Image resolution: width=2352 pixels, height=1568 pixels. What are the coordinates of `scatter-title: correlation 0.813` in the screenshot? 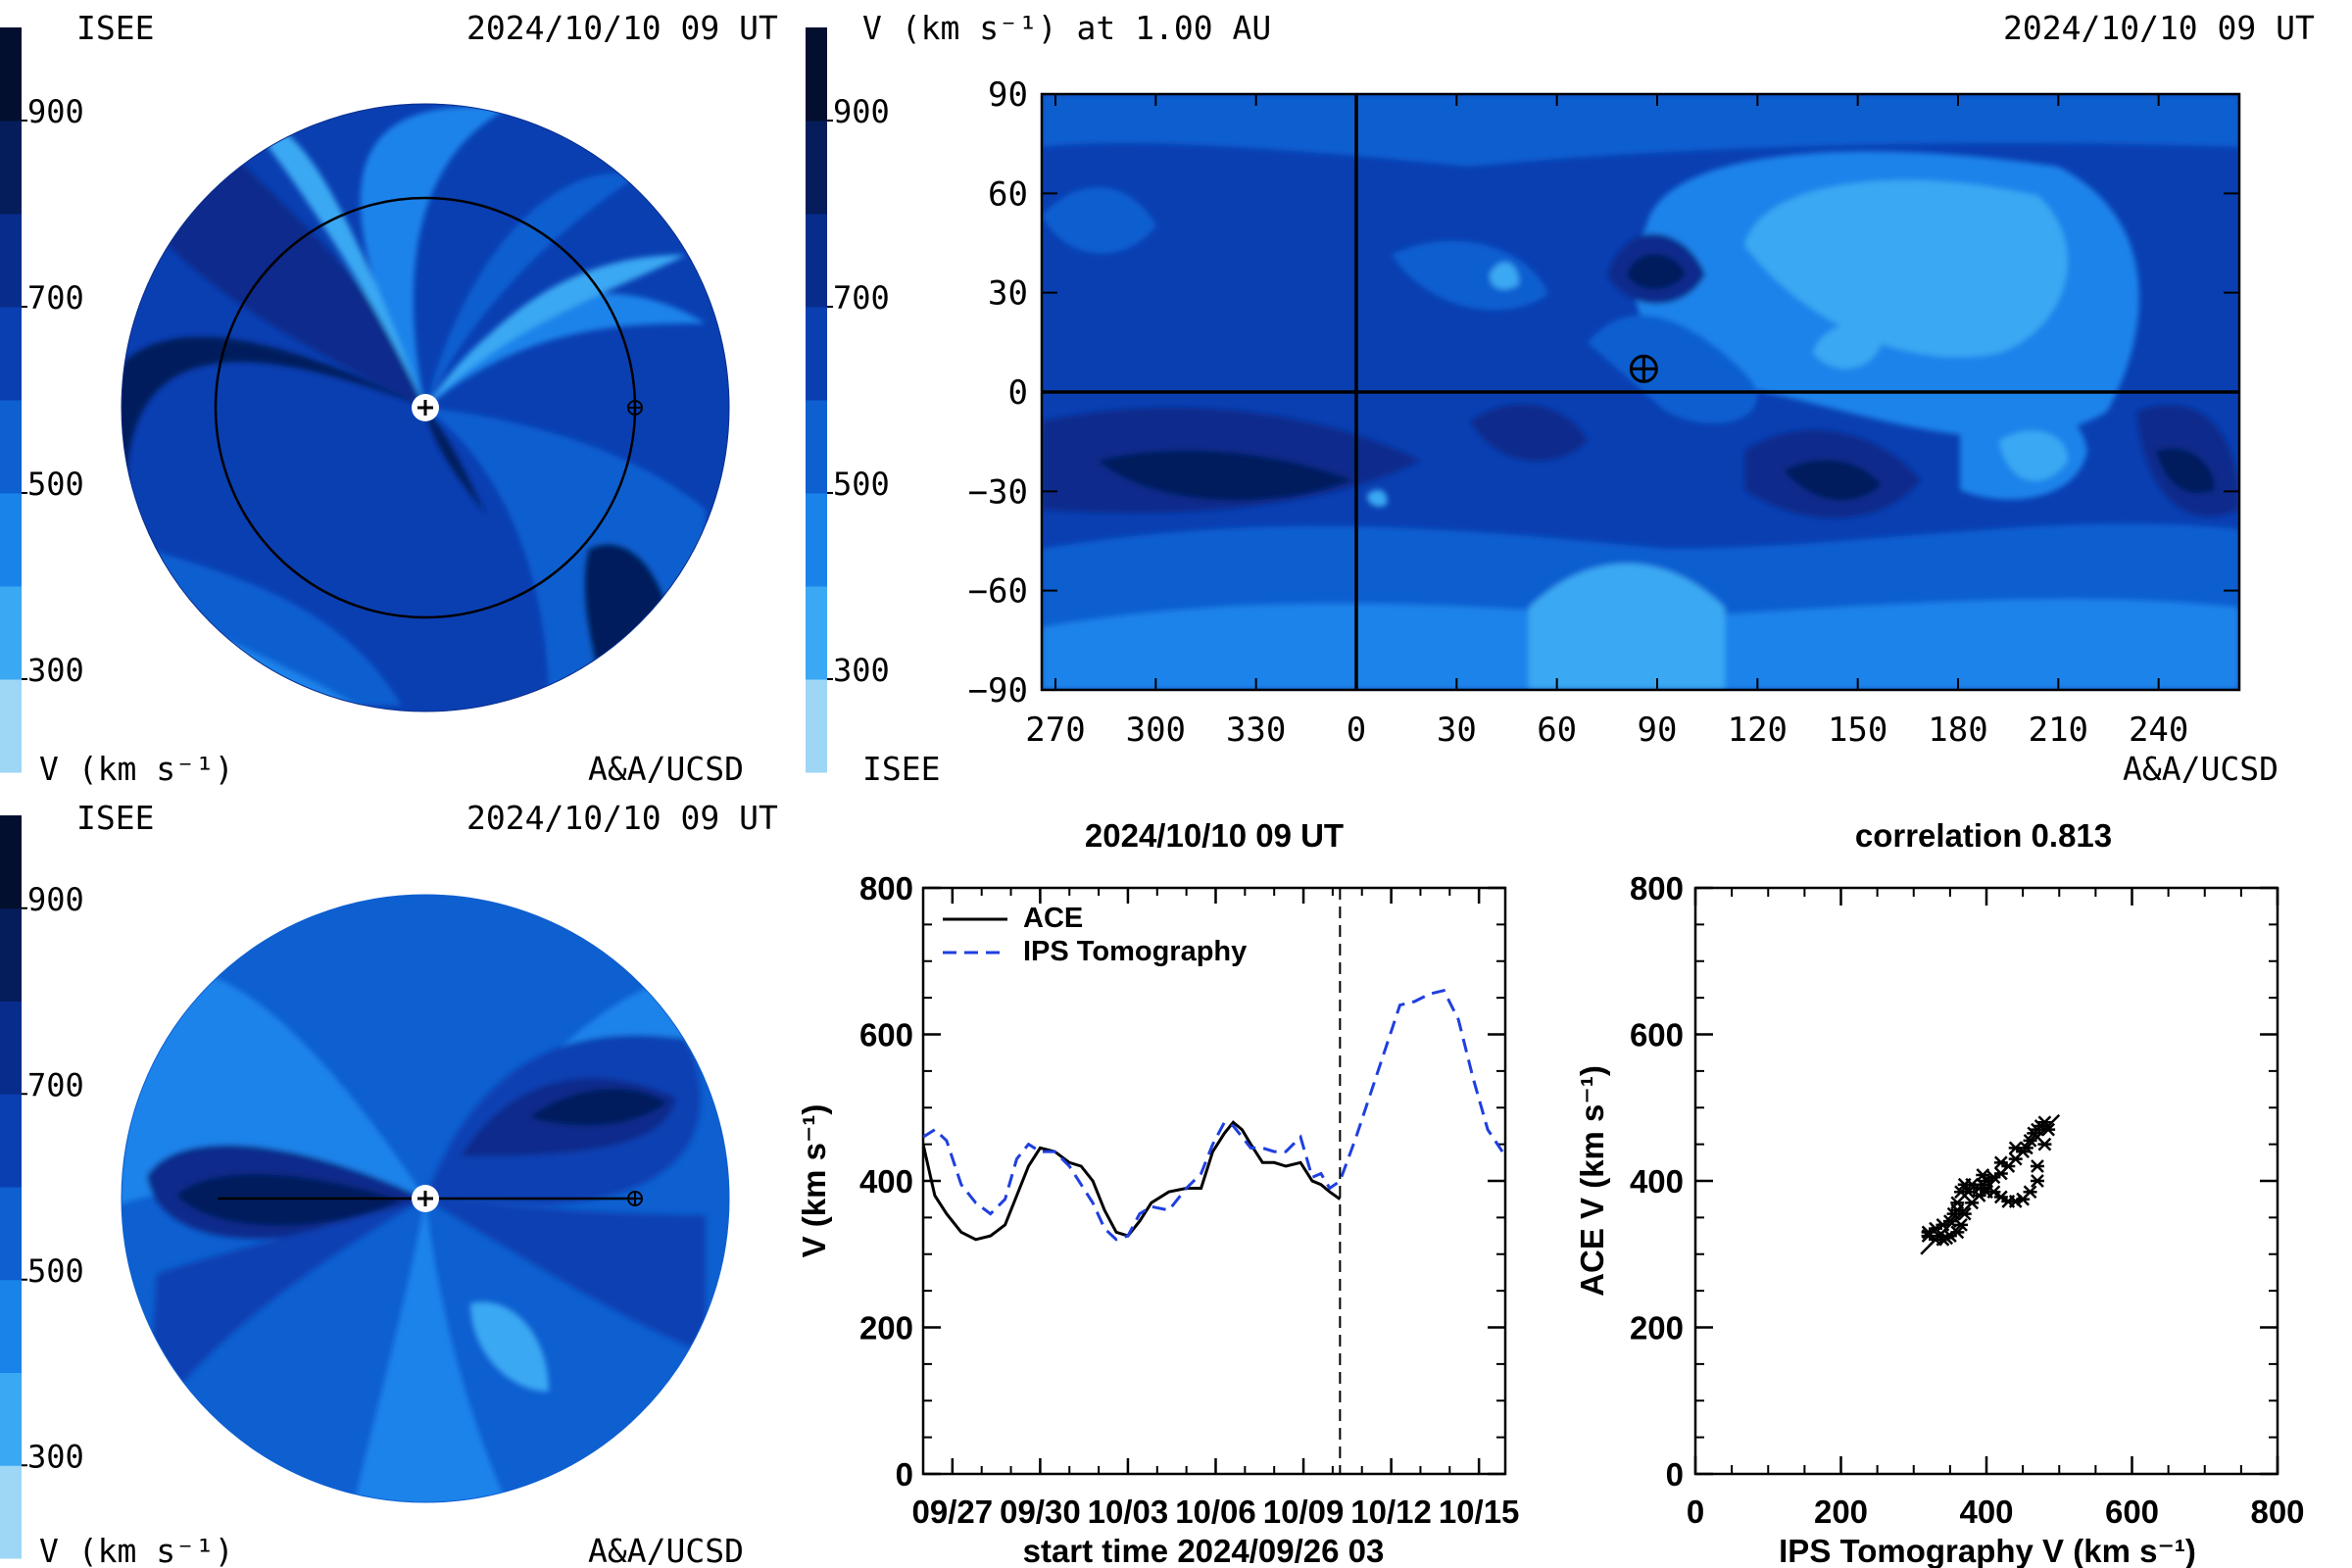 It's located at (1983, 835).